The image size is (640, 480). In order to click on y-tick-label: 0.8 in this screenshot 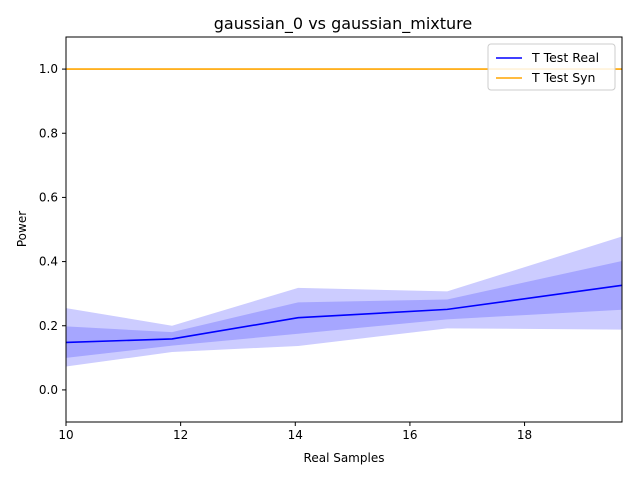, I will do `click(48, 133)`.